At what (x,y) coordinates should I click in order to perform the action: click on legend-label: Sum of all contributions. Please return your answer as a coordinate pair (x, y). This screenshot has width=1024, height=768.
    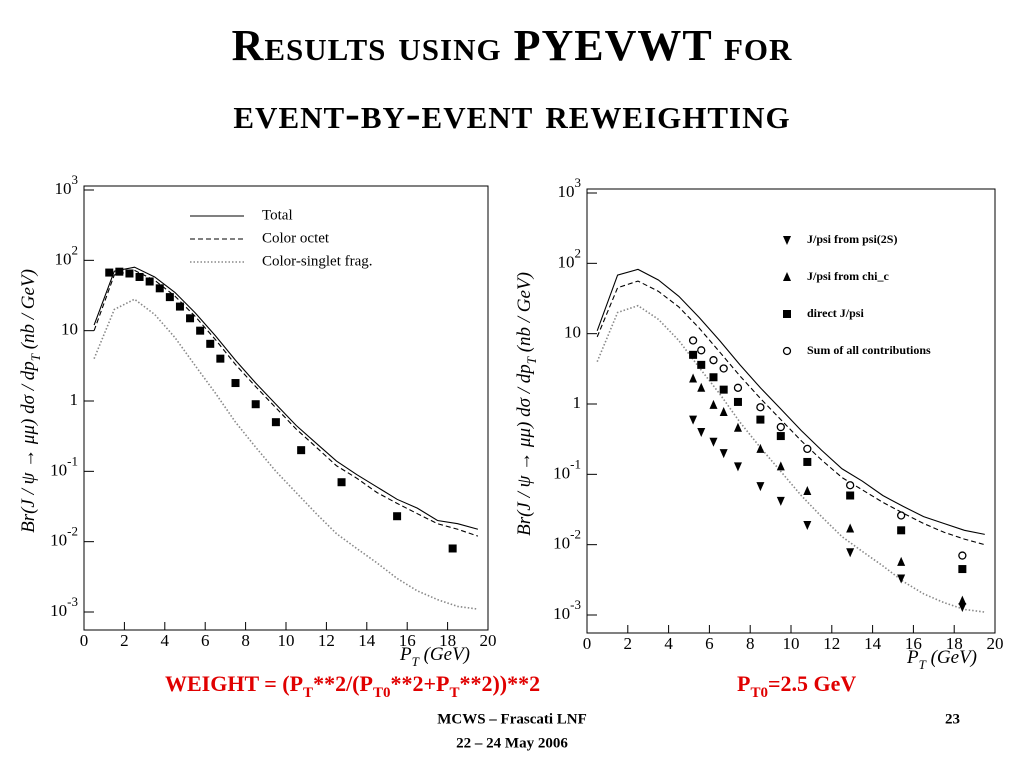
    Looking at the image, I should click on (869, 350).